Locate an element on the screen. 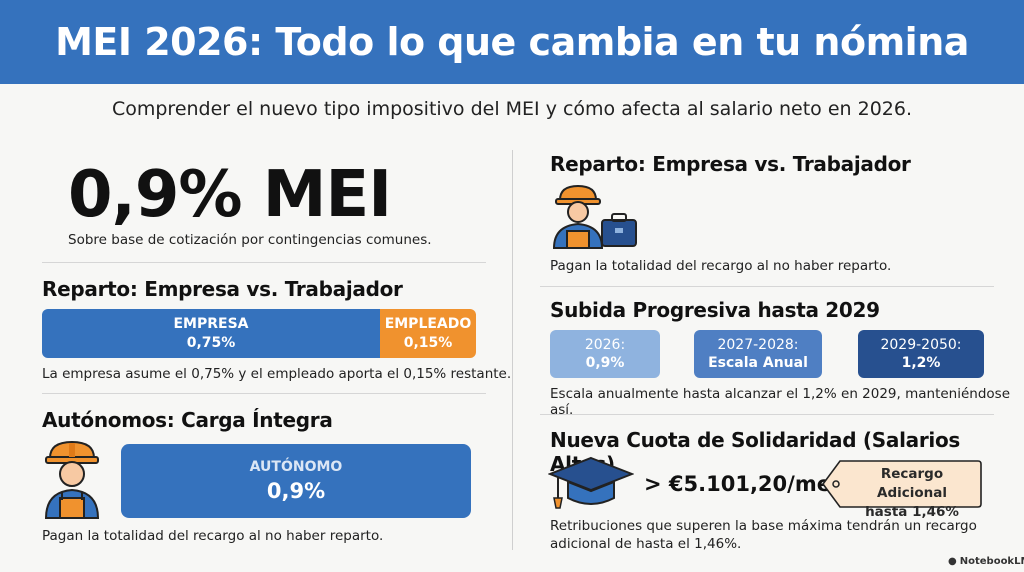 The width and height of the screenshot is (1024, 572). footer-brand: ● NotebookLM is located at coordinates (986, 561).